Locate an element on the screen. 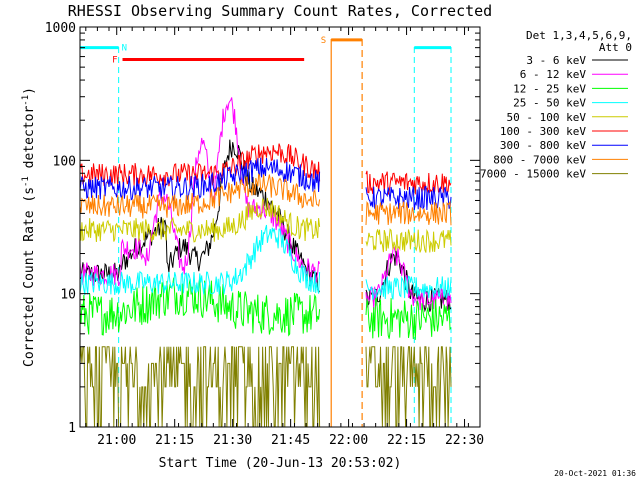  legend-header-line2: Att 0 is located at coordinates (615, 47).